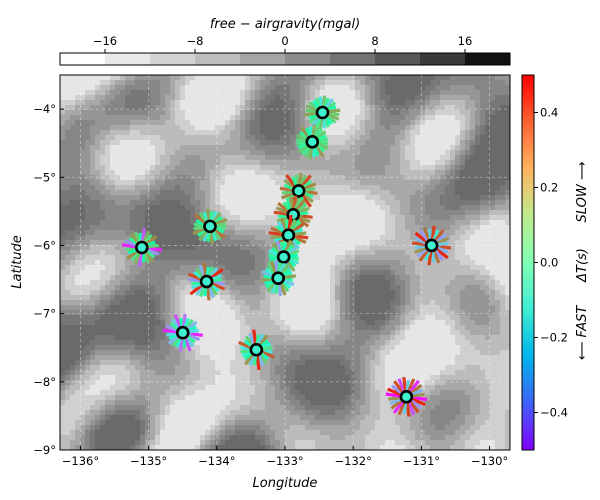 The height and width of the screenshot is (500, 600). I want to click on station-marker, so click(182, 332).